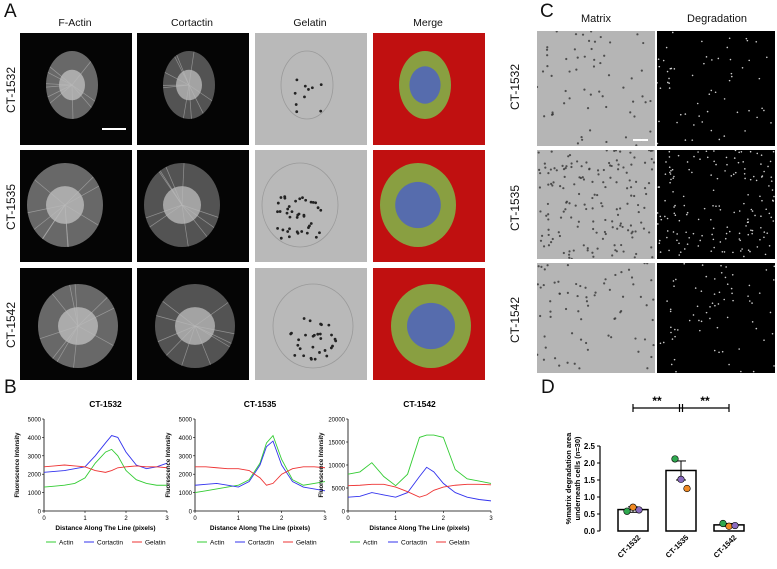 The height and width of the screenshot is (569, 777). Describe the element at coordinates (310, 23) in the screenshot. I see `col-header-gelatin: Gelatin` at that location.